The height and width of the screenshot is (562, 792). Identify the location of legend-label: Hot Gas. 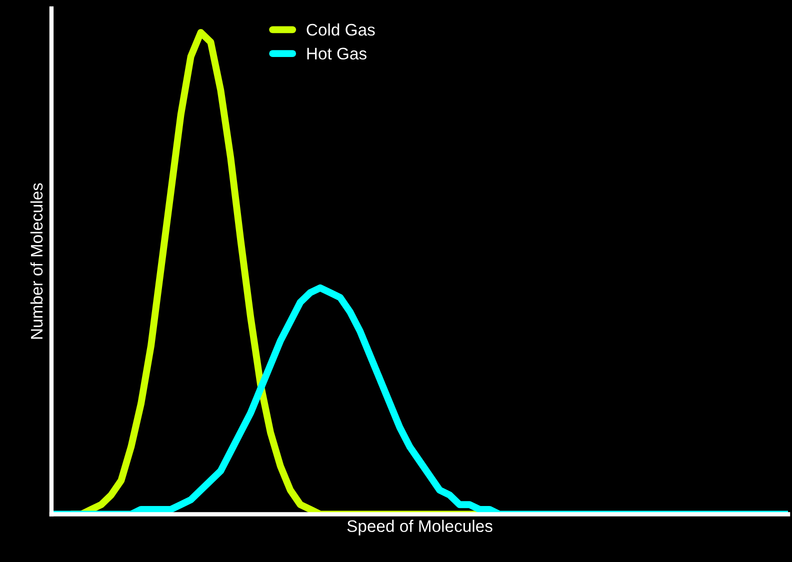
(336, 54).